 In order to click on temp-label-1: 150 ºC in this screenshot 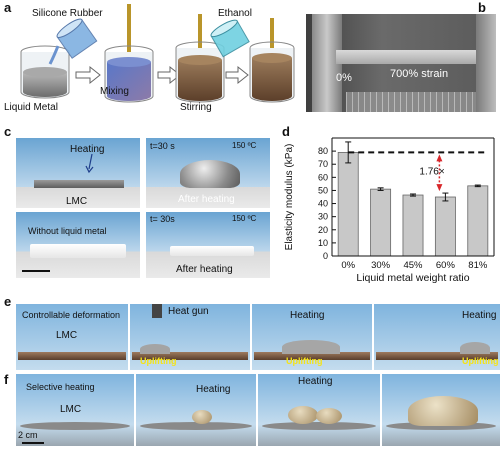, I will do `click(244, 145)`.